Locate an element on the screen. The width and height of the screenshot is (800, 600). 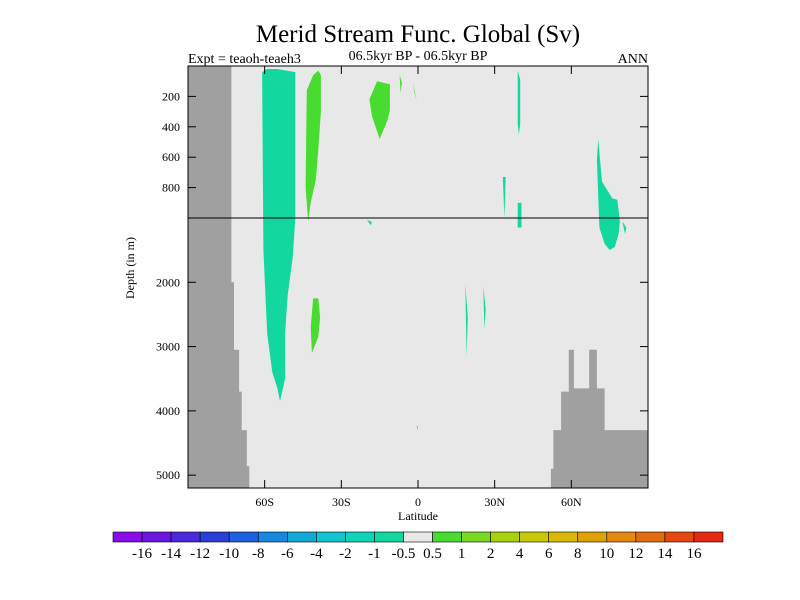
colorbar-label: -10 is located at coordinates (229, 554).